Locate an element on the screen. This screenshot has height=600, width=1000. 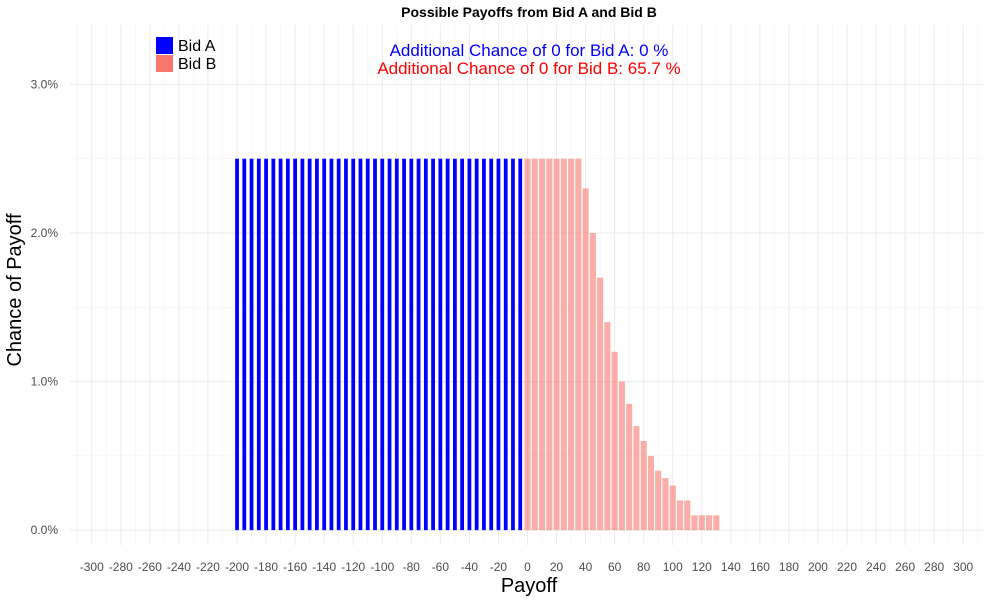
x-tick-label: 240 is located at coordinates (876, 567).